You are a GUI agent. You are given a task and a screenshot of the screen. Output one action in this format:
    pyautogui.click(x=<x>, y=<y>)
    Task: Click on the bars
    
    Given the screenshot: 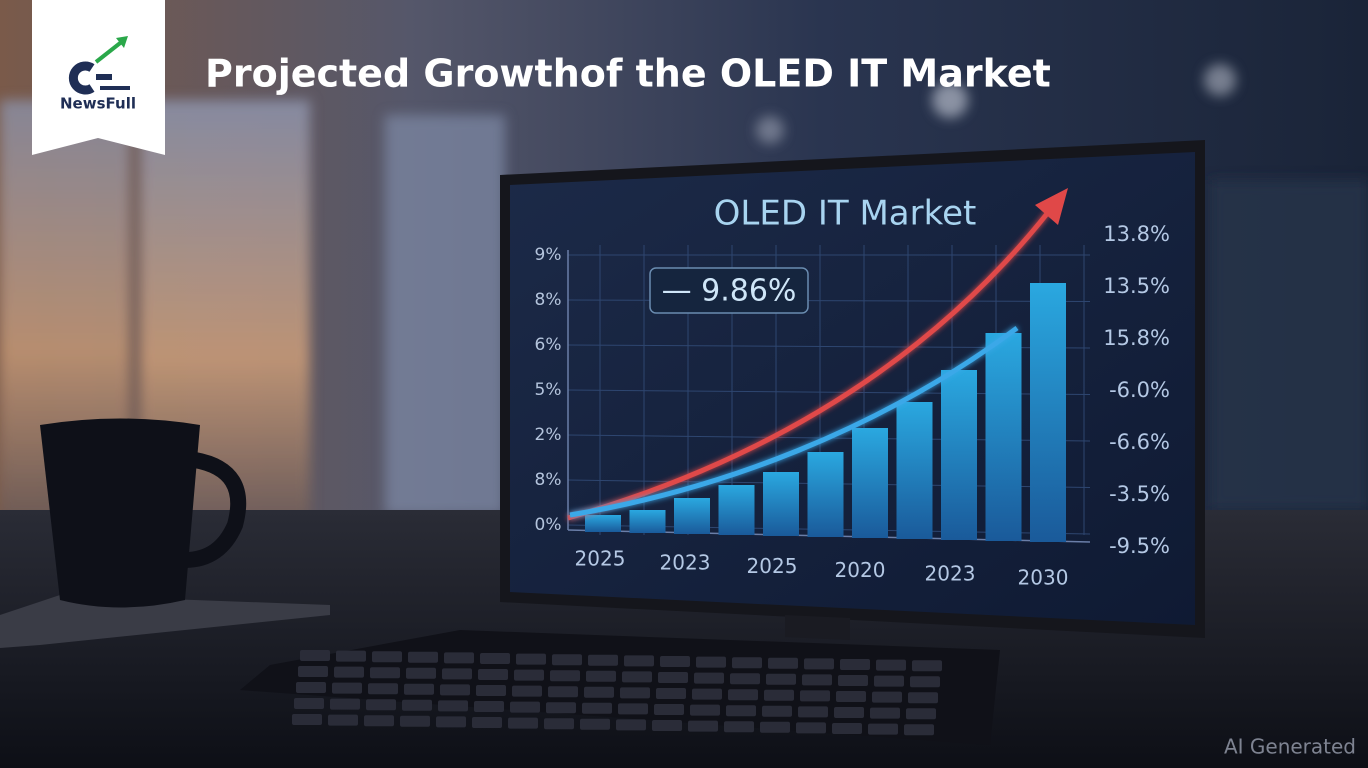 What is the action you would take?
    pyautogui.click(x=825, y=412)
    